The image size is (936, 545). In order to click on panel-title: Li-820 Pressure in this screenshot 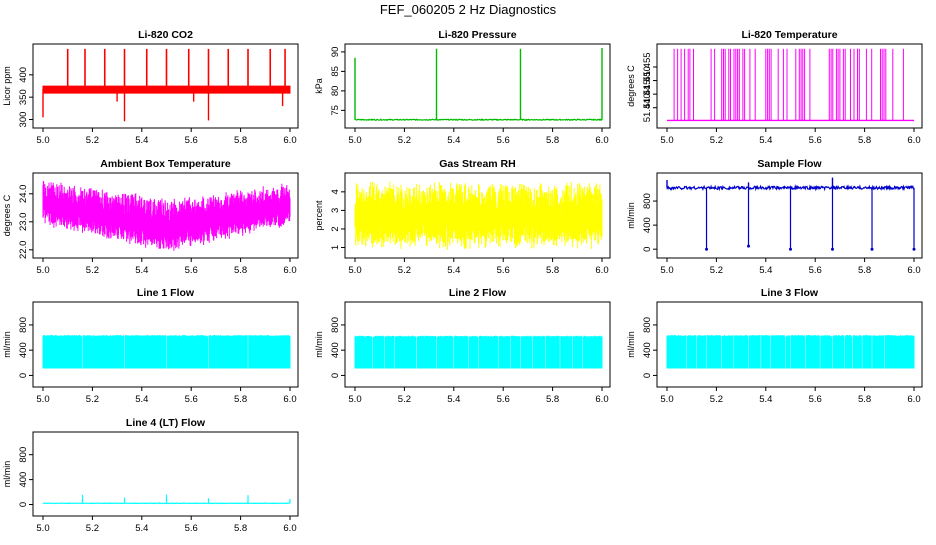, I will do `click(477, 35)`.